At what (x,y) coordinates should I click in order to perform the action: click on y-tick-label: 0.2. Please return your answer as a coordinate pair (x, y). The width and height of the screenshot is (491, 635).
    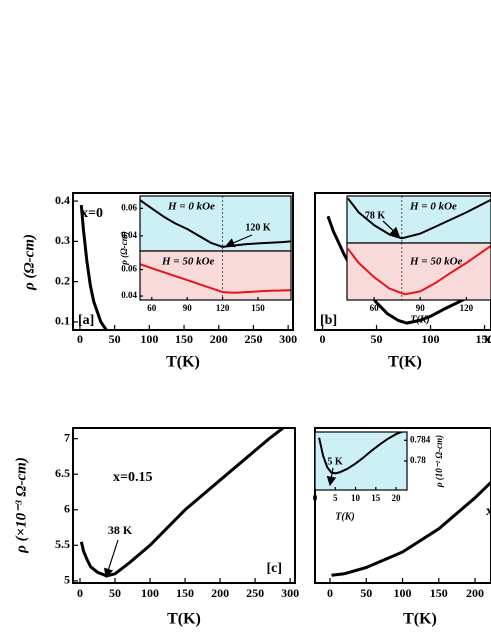
    Looking at the image, I should click on (62, 280).